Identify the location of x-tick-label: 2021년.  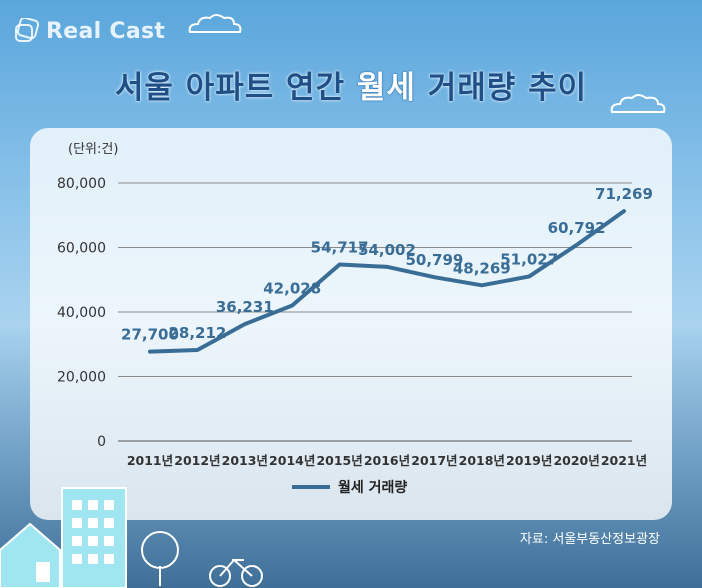
(624, 460).